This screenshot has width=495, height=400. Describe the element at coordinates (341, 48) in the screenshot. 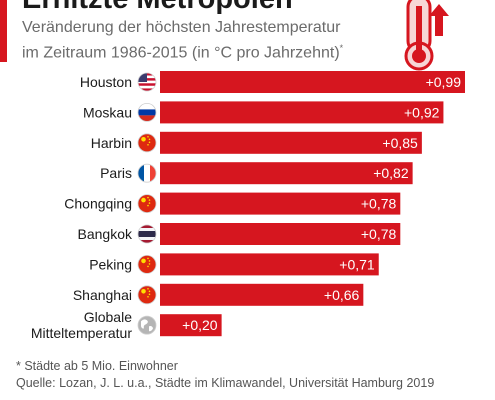

I see `subtitle-footnote-mark: *` at that location.